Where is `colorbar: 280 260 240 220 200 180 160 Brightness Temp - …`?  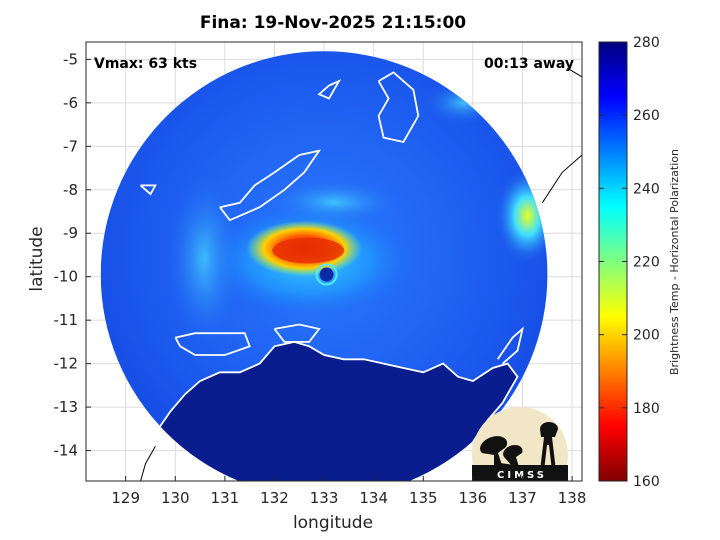
colorbar: 280 260 240 220 200 180 160 Brightness Temp - … is located at coordinates (639, 262).